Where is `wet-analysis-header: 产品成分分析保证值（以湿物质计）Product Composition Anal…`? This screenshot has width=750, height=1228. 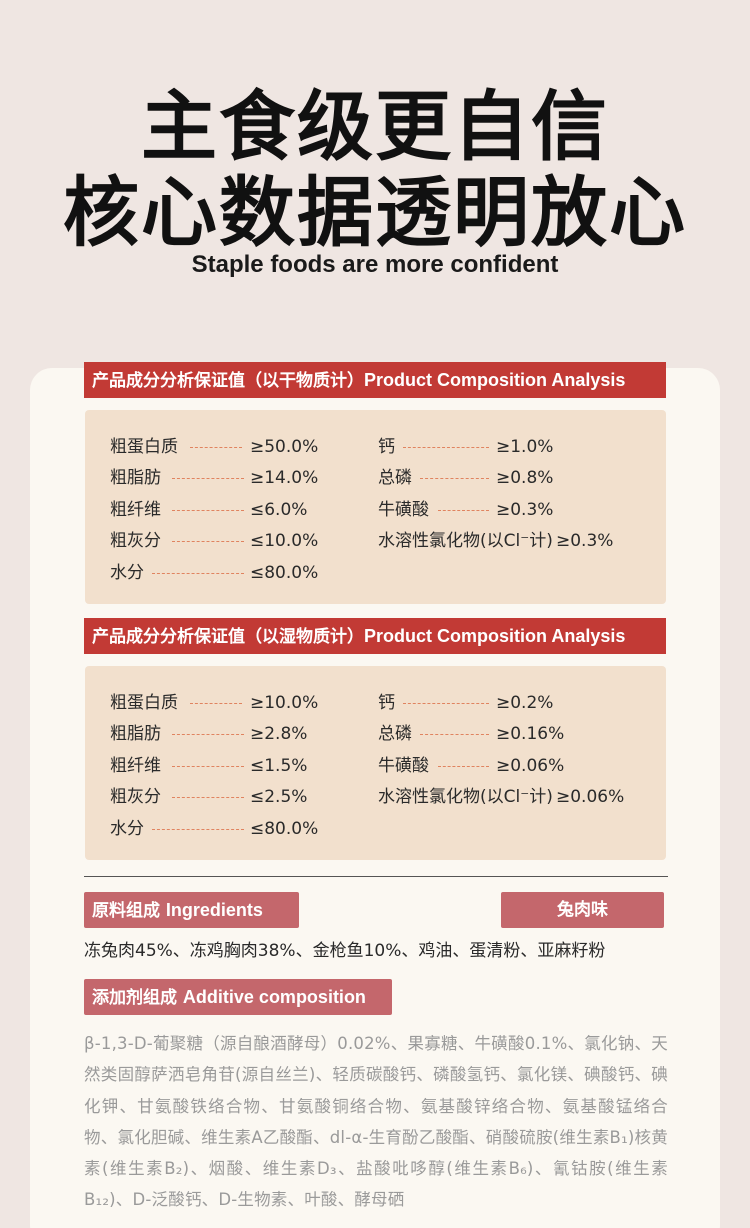
wet-analysis-header: 产品成分分析保证值（以湿物质计）Product Composition Anal… is located at coordinates (375, 636).